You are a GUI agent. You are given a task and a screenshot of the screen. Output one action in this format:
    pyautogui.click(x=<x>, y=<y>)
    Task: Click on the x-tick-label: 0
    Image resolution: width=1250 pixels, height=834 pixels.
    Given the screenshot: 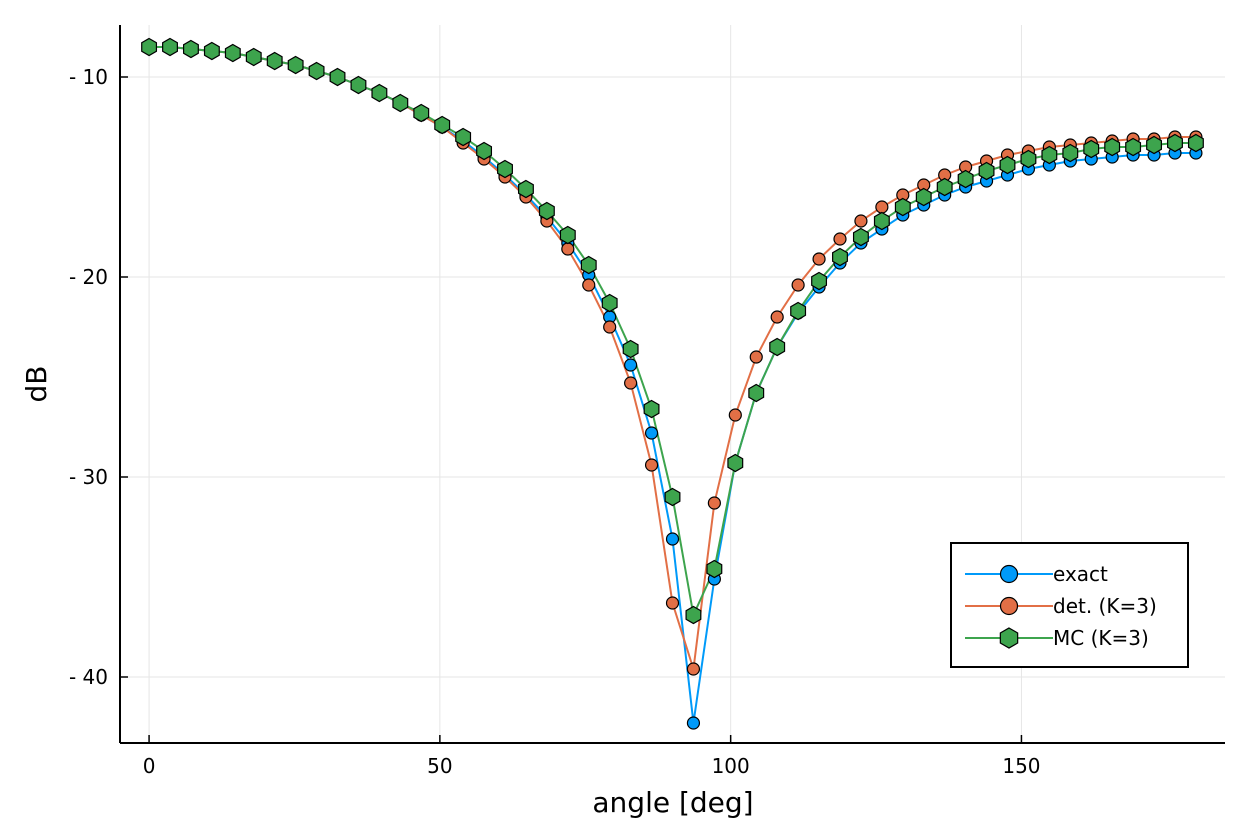 What is the action you would take?
    pyautogui.click(x=149, y=766)
    